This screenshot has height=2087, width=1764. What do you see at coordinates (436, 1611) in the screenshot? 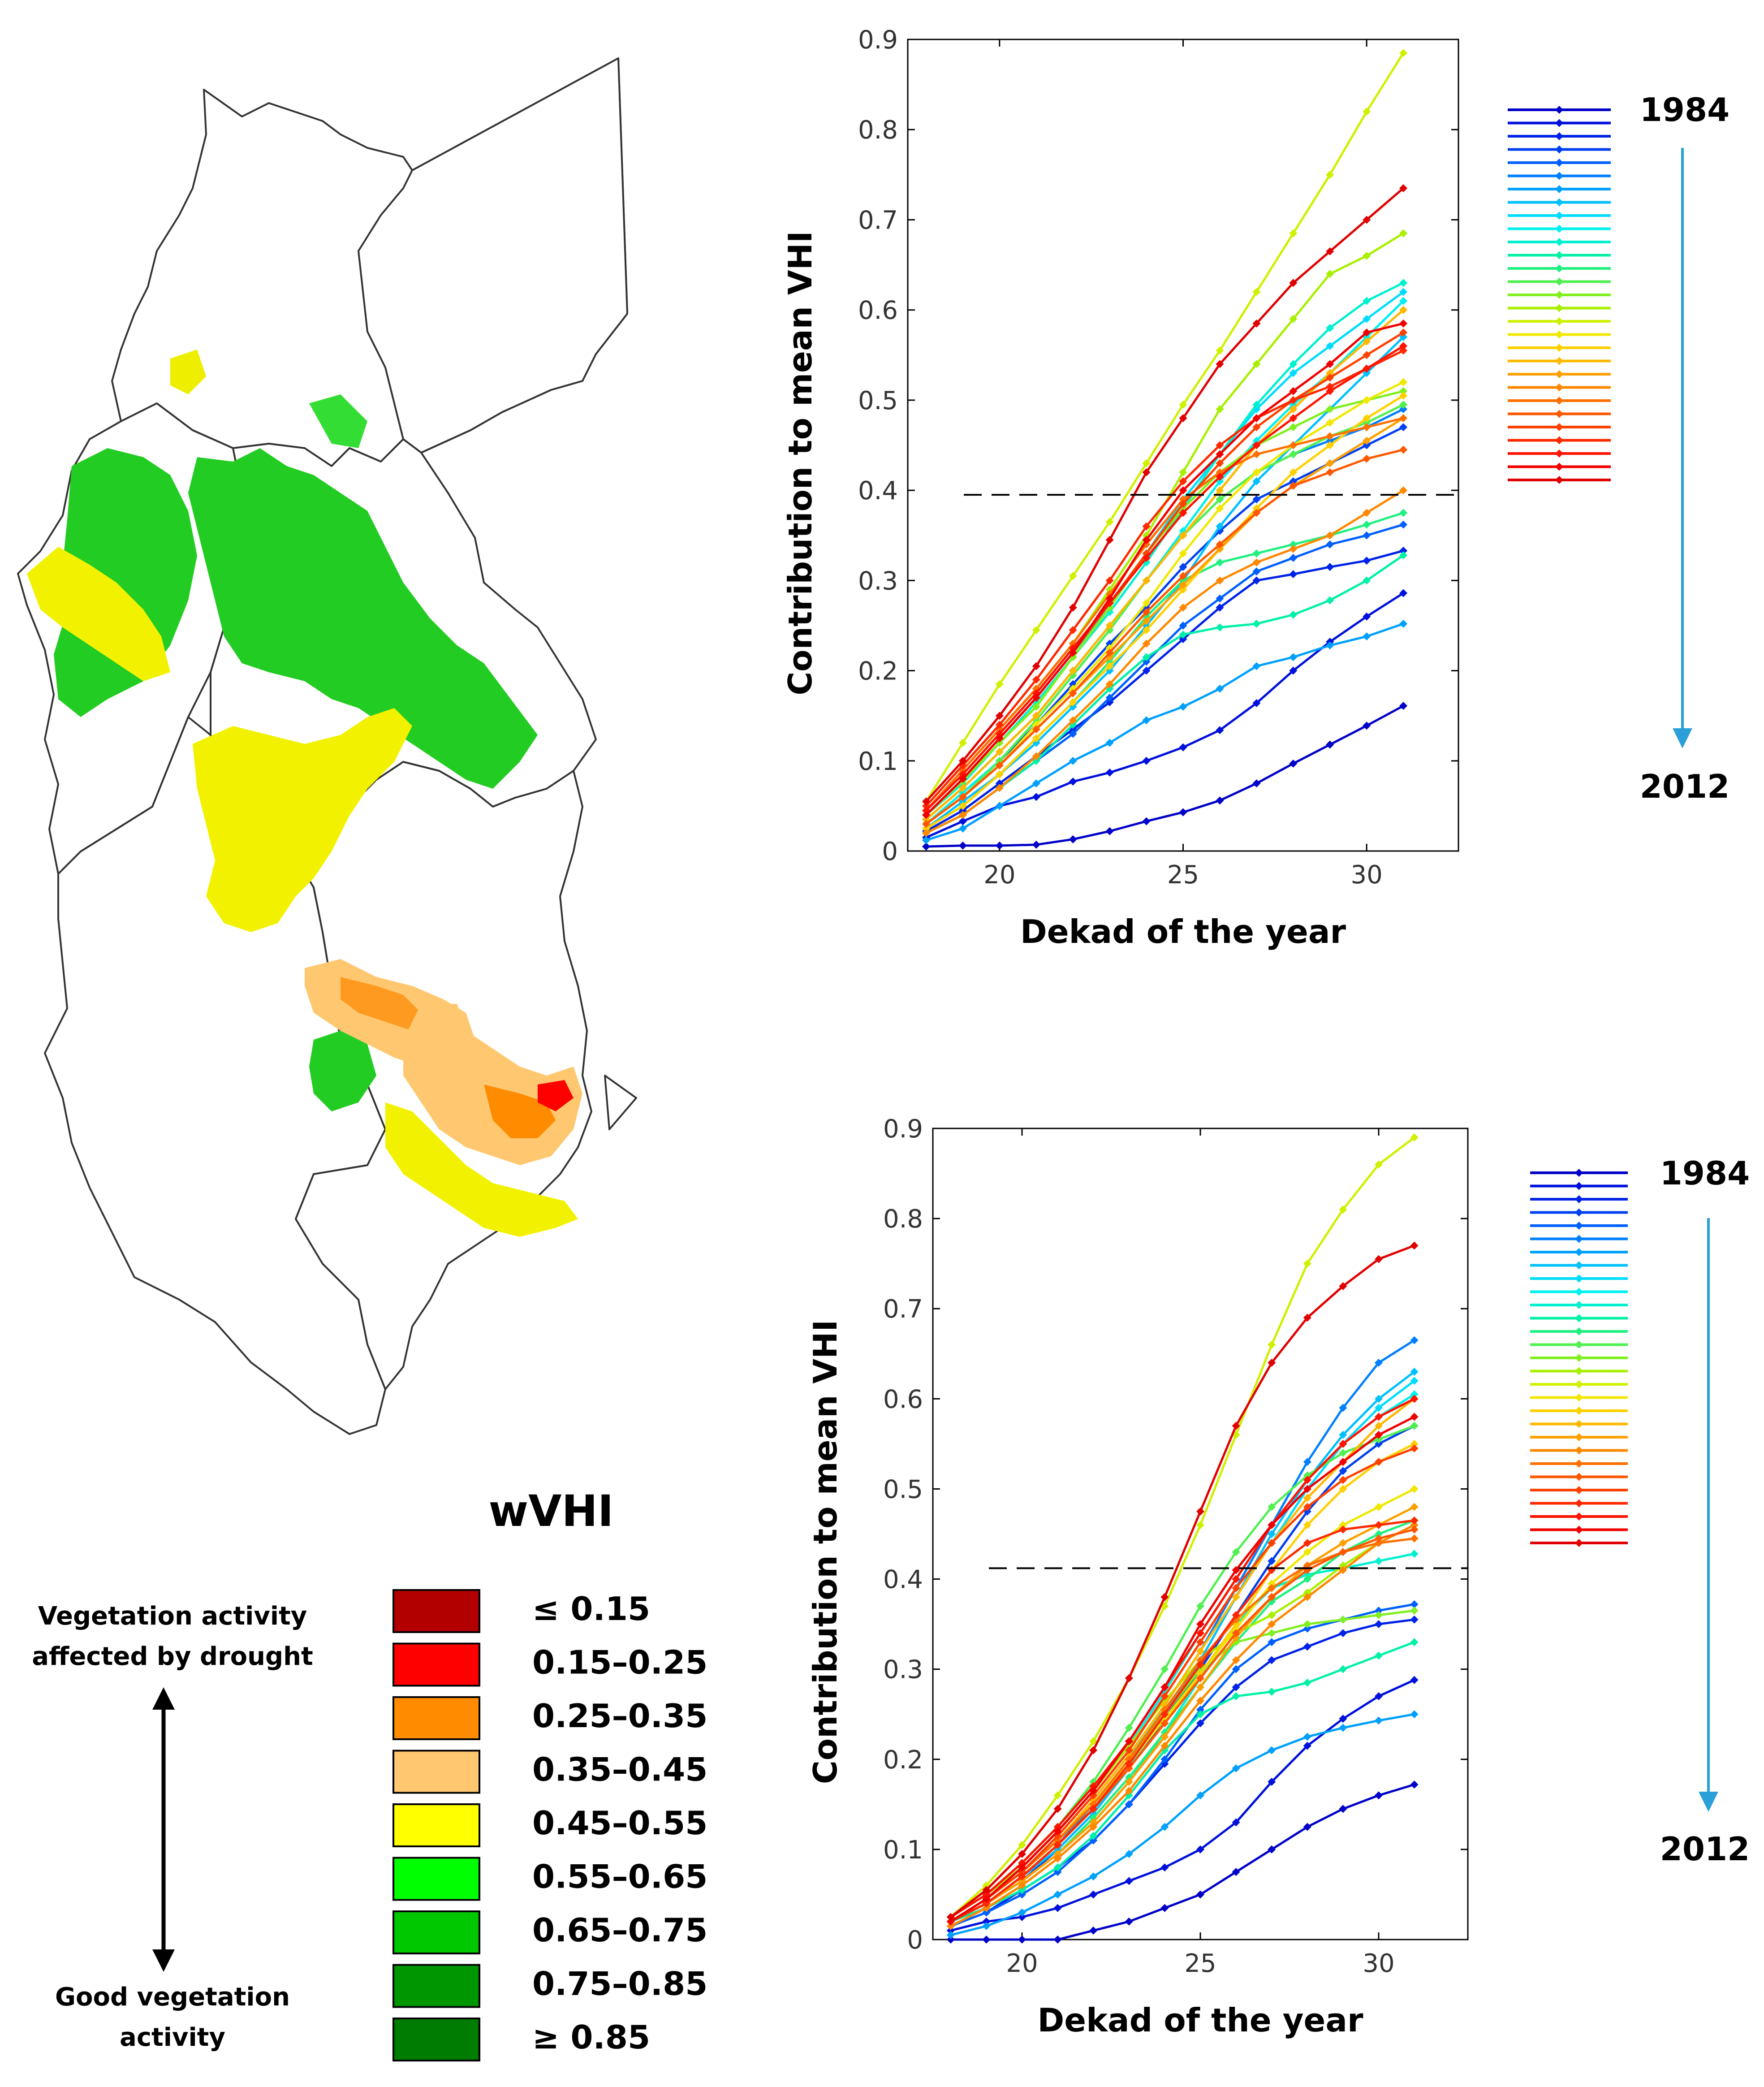
I see `legend-swatch` at bounding box center [436, 1611].